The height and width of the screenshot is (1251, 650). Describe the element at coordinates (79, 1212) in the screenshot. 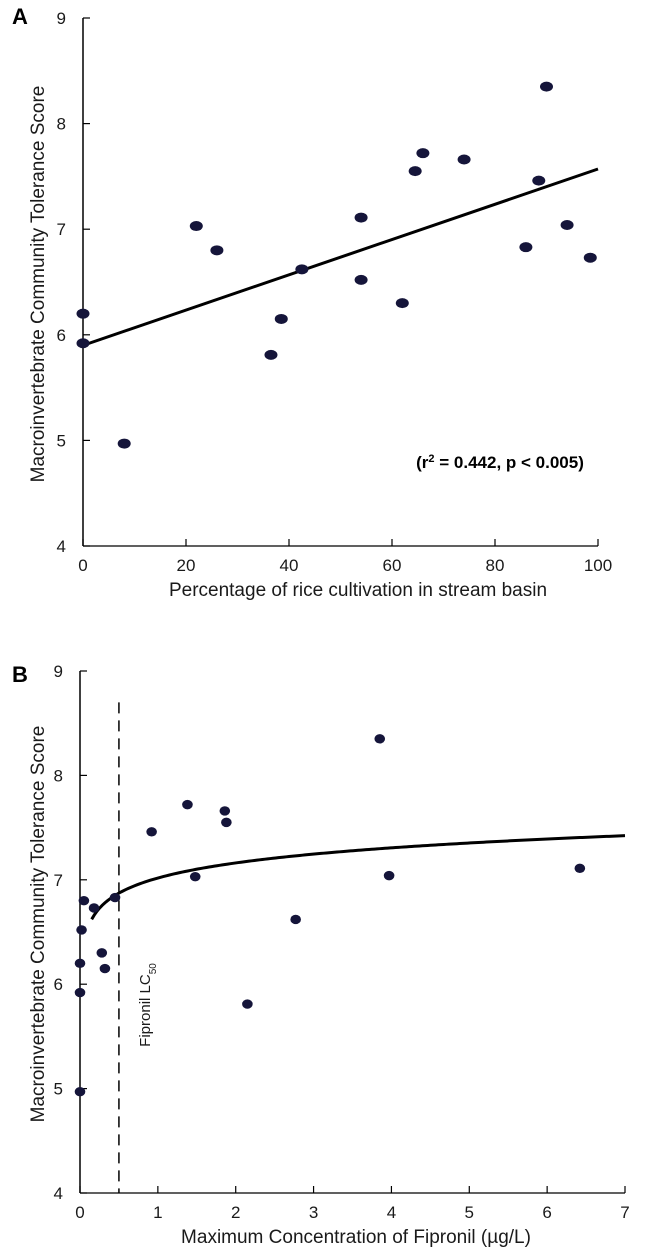

I see `x-tick-label-b: 0` at that location.